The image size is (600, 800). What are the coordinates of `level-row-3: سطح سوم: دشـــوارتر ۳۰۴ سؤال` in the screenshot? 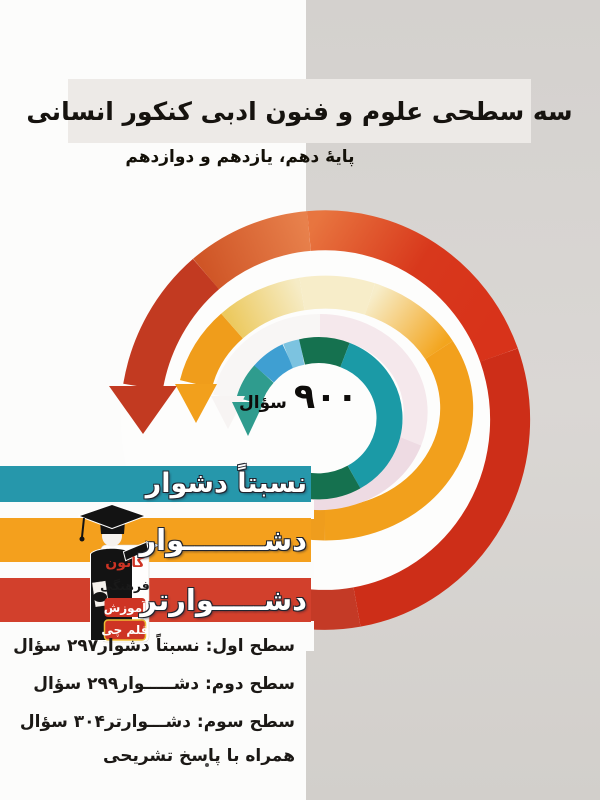 It's located at (157, 722).